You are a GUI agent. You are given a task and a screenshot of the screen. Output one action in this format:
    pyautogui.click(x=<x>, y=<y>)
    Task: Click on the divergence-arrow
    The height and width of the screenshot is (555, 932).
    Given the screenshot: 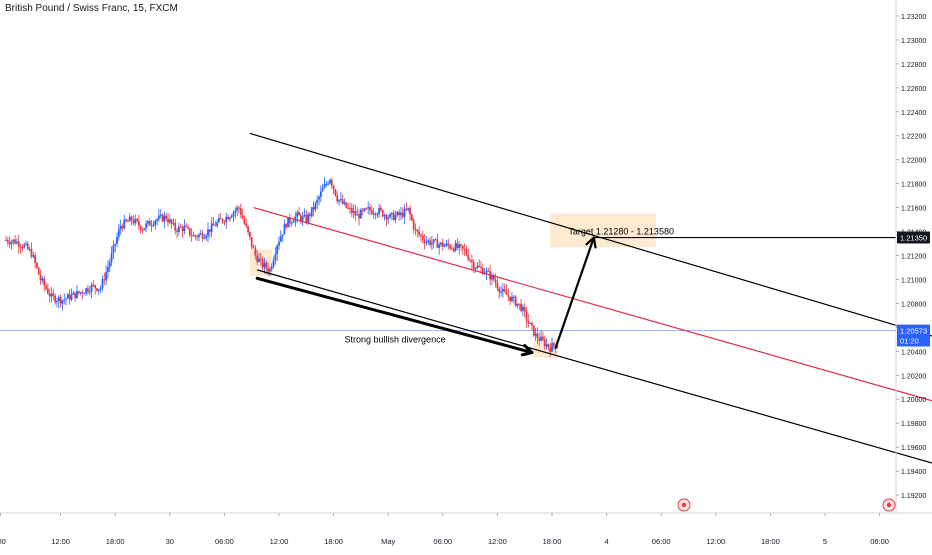 What is the action you would take?
    pyautogui.click(x=394, y=315)
    